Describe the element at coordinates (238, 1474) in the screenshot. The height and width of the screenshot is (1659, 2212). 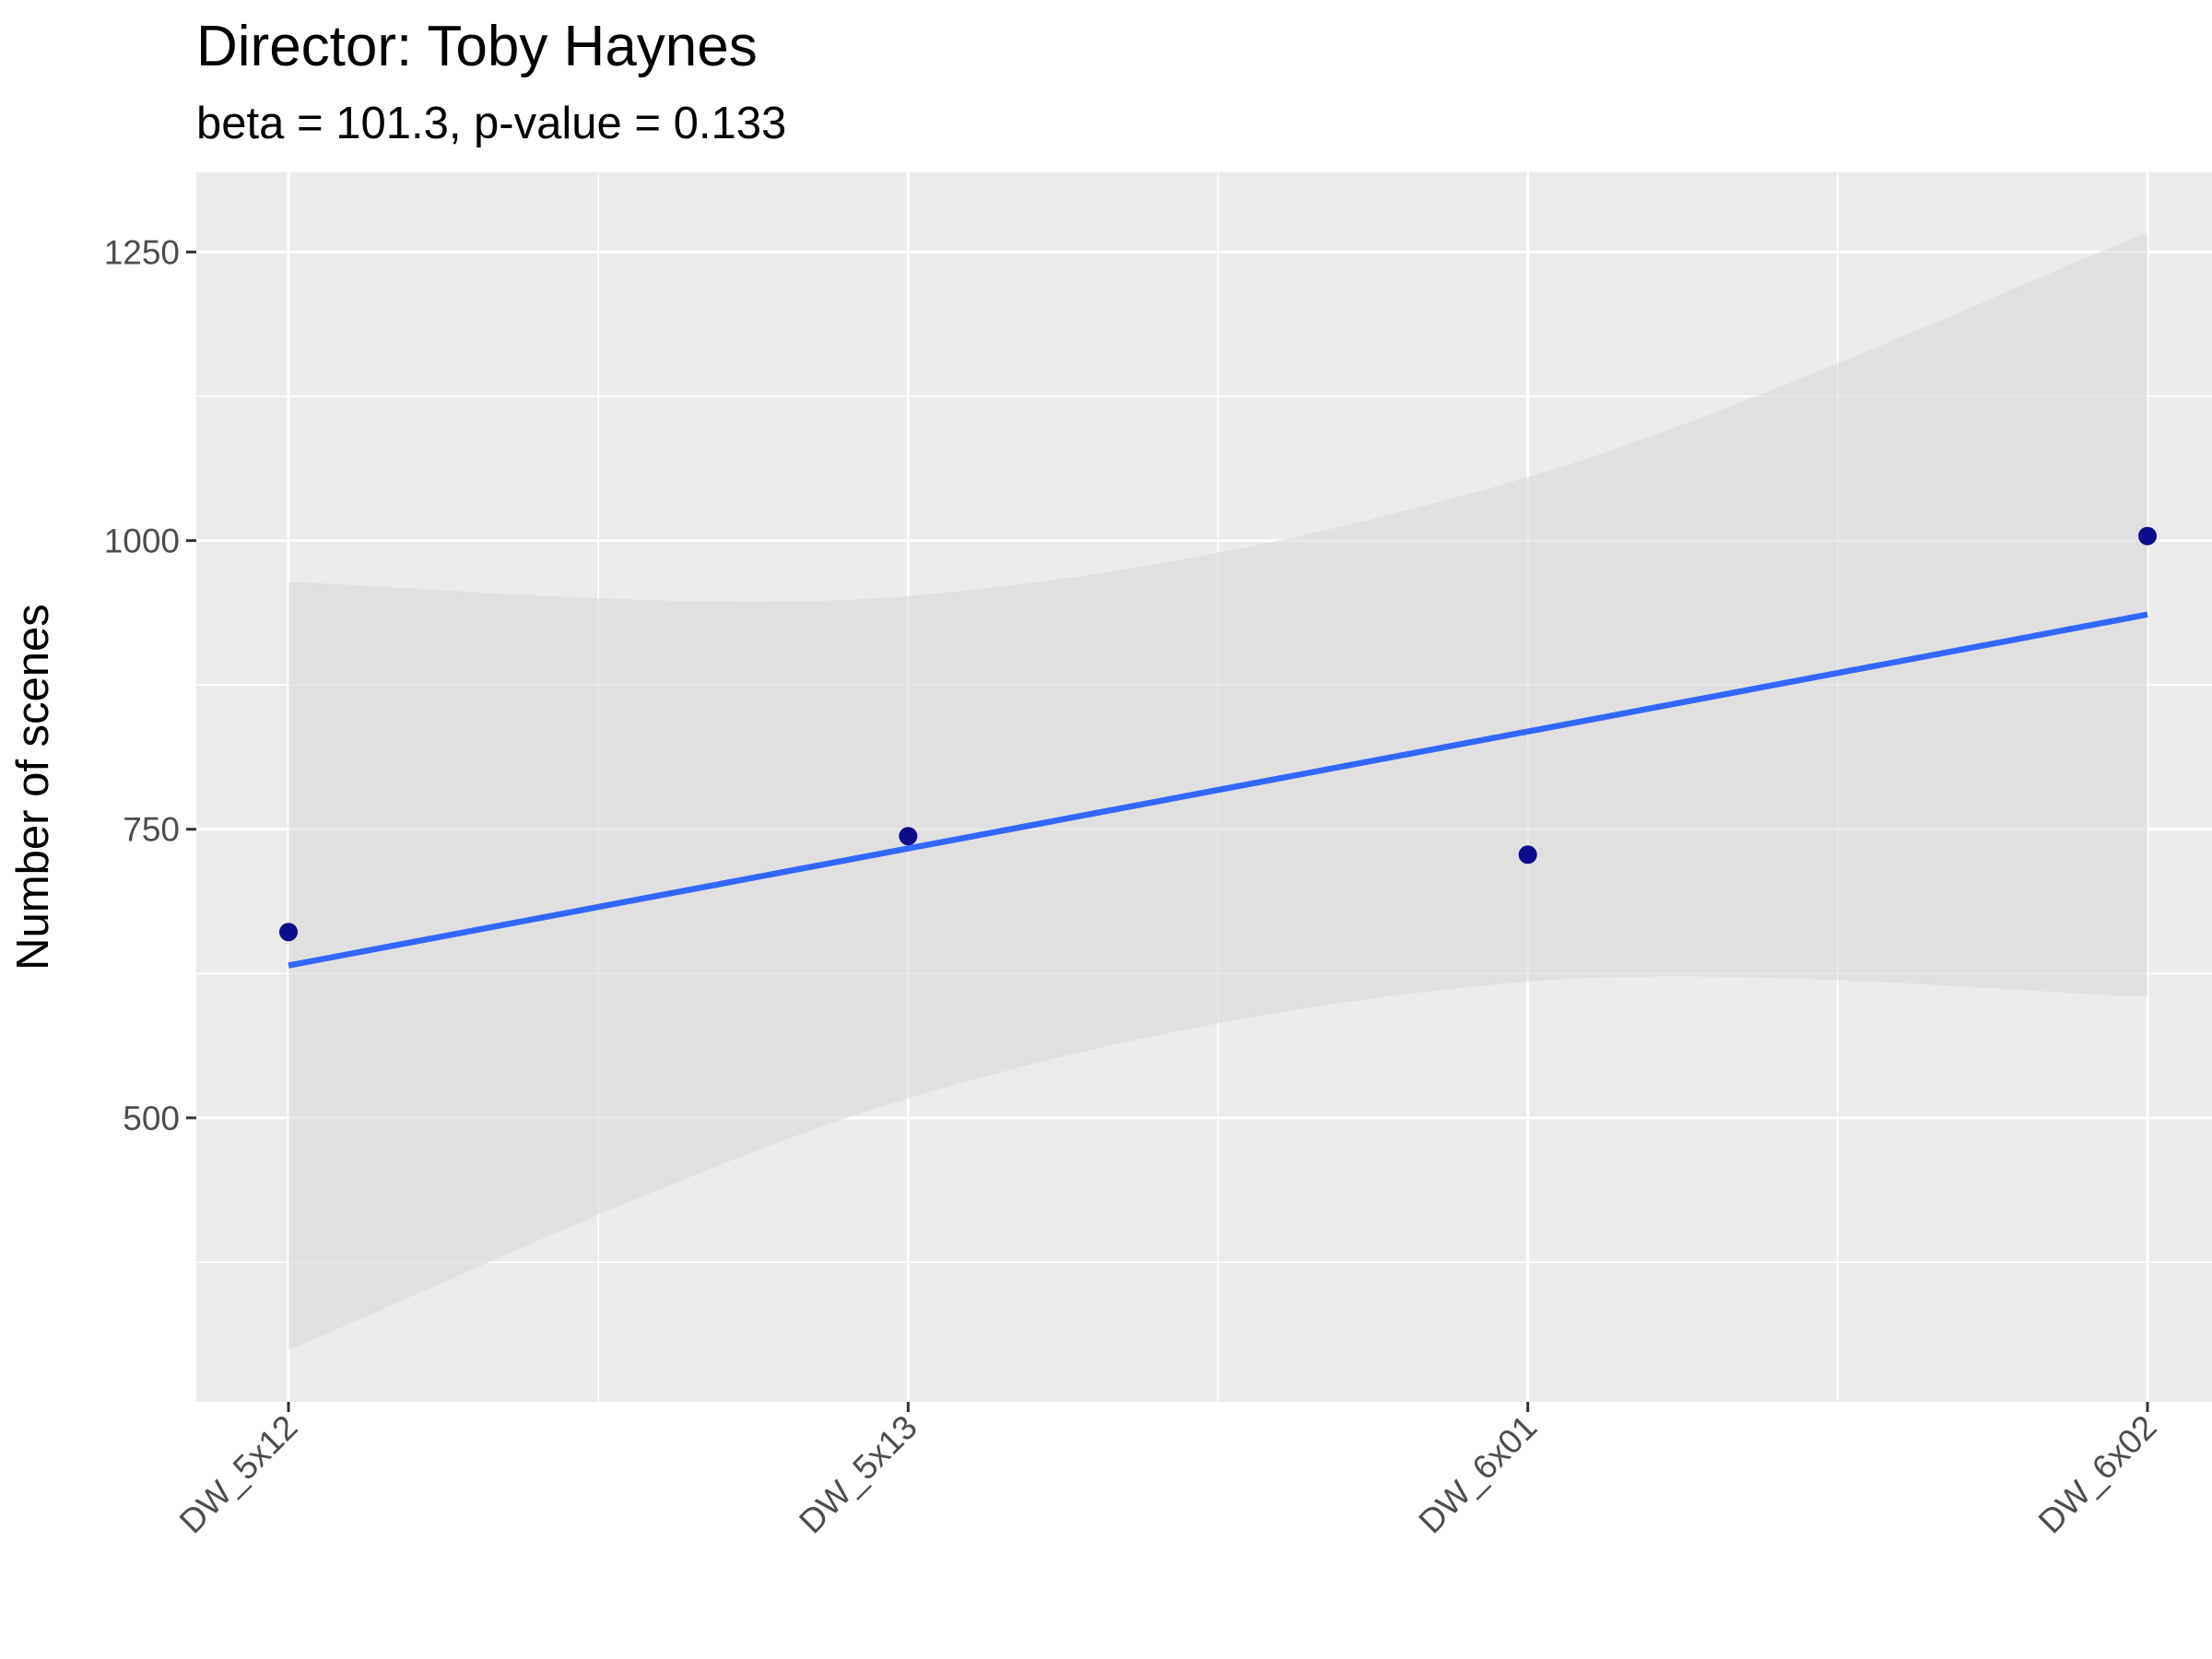
I see `x-tick-label: DW_5x12` at that location.